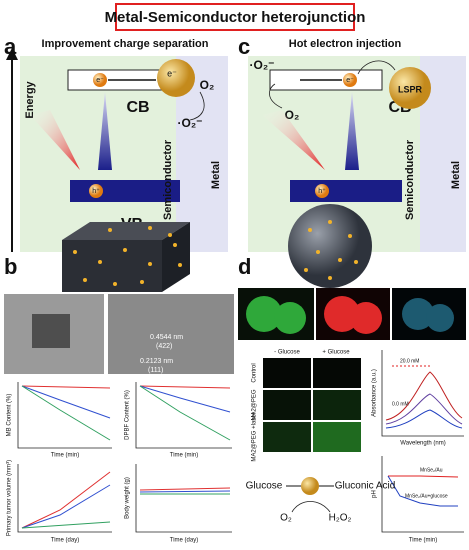 Image resolution: width=469 pixels, height=550 pixels. I want to click on particle, so click(51, 331).